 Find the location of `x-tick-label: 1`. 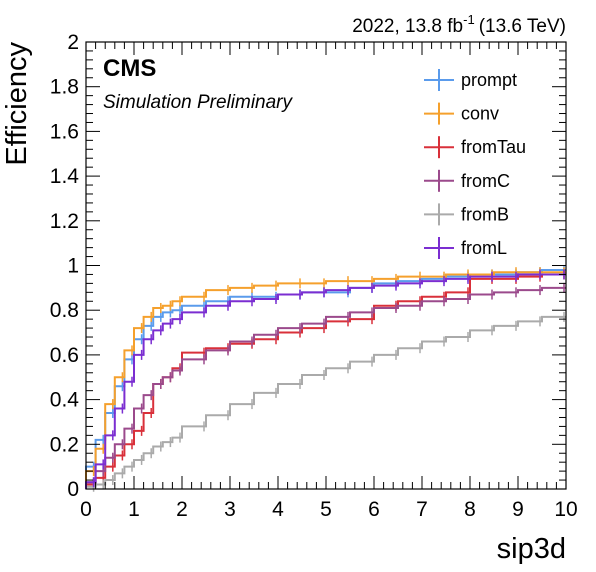

x-tick-label: 1 is located at coordinates (134, 509).